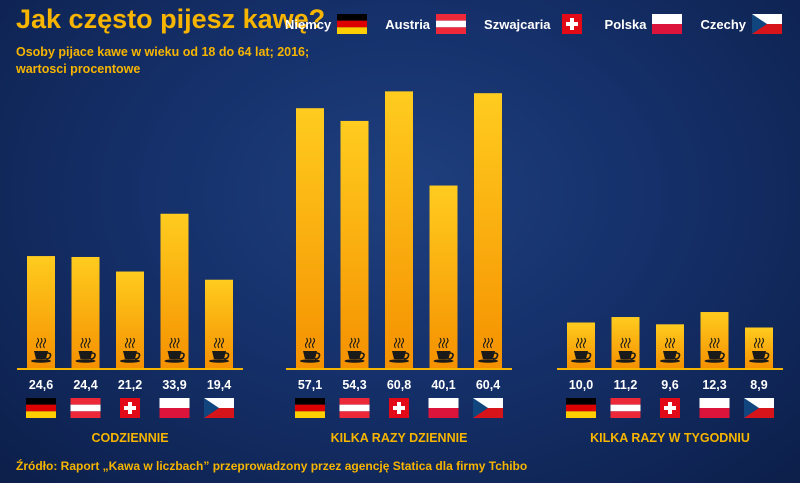 The width and height of the screenshot is (800, 483). What do you see at coordinates (581, 385) in the screenshot?
I see `data-label: 10,0` at bounding box center [581, 385].